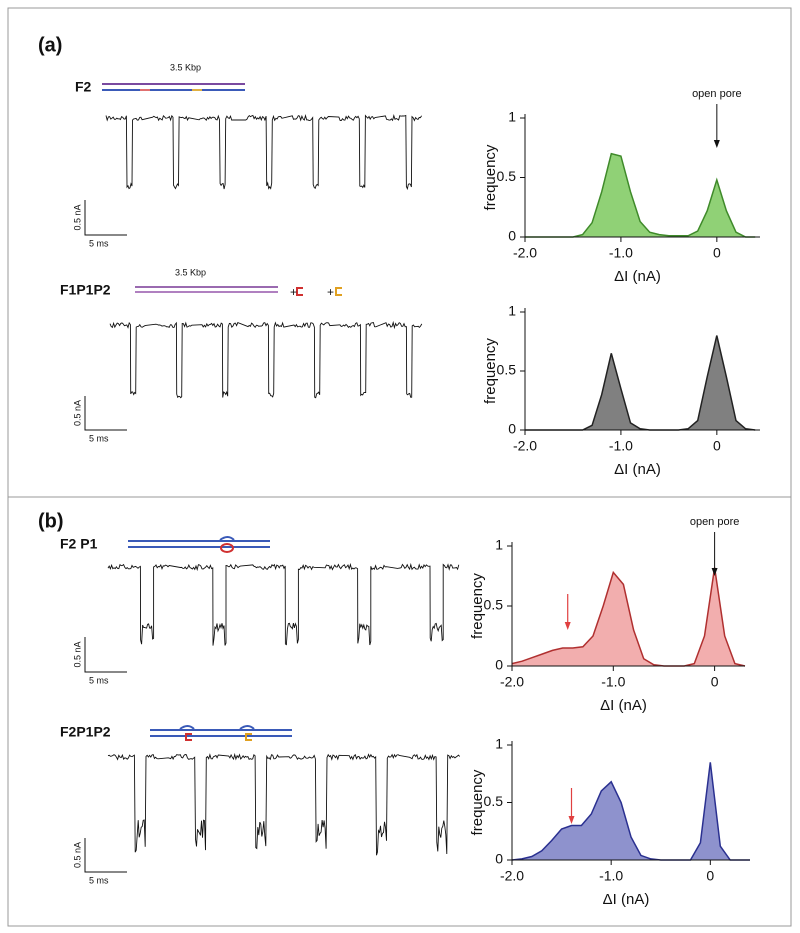 The height and width of the screenshot is (933, 800). What do you see at coordinates (51, 521) in the screenshot?
I see `panel-label: (b)` at bounding box center [51, 521].